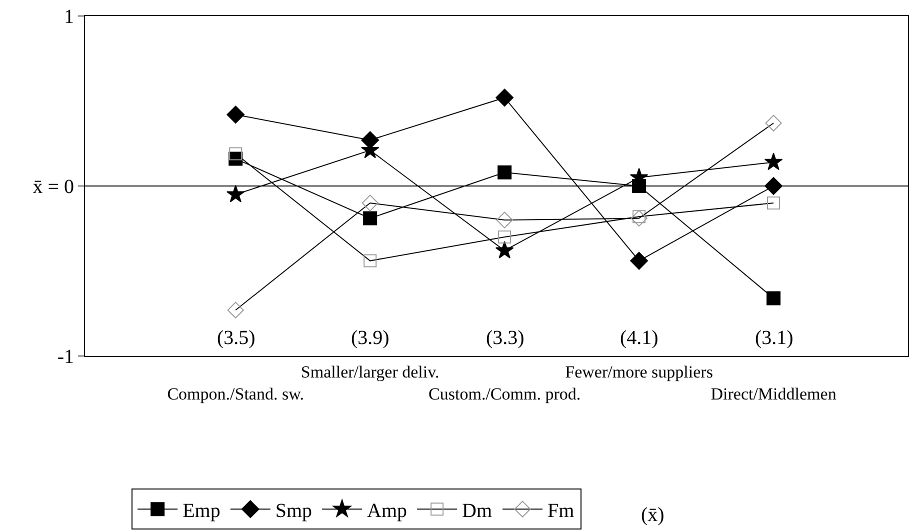 This screenshot has height=532, width=910. Describe the element at coordinates (293, 511) in the screenshot. I see `legend-label: Smp` at that location.